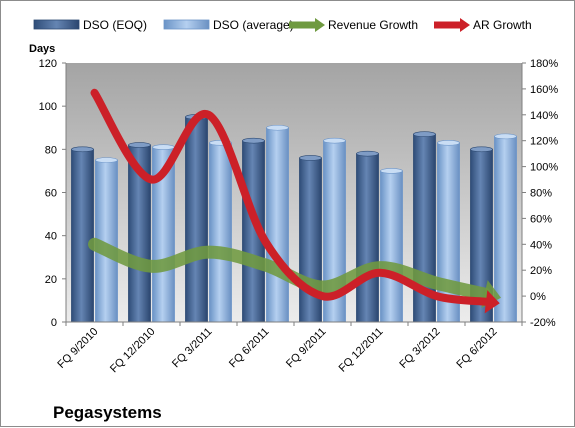  I want to click on y2-tick-label: 80%, so click(541, 194).